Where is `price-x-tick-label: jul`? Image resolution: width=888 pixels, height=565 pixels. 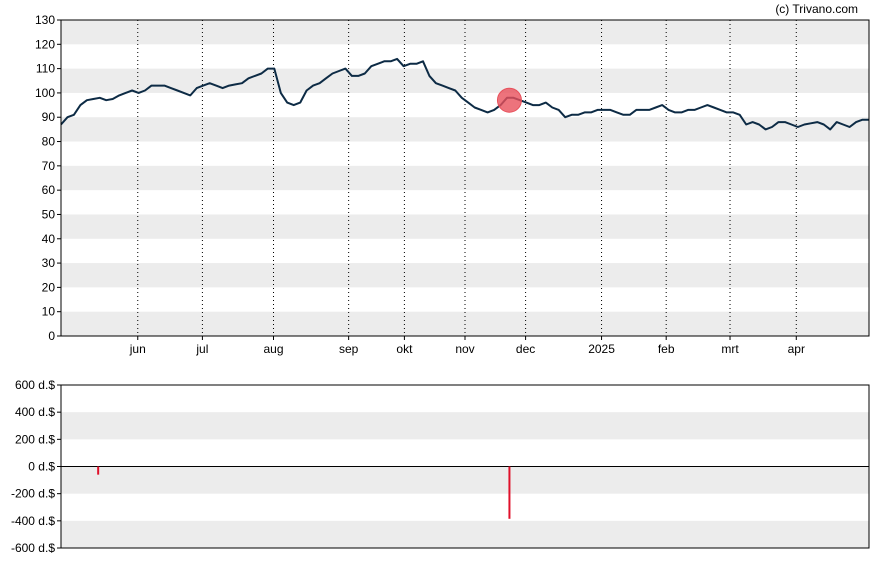 price-x-tick-label: jul is located at coordinates (201, 349).